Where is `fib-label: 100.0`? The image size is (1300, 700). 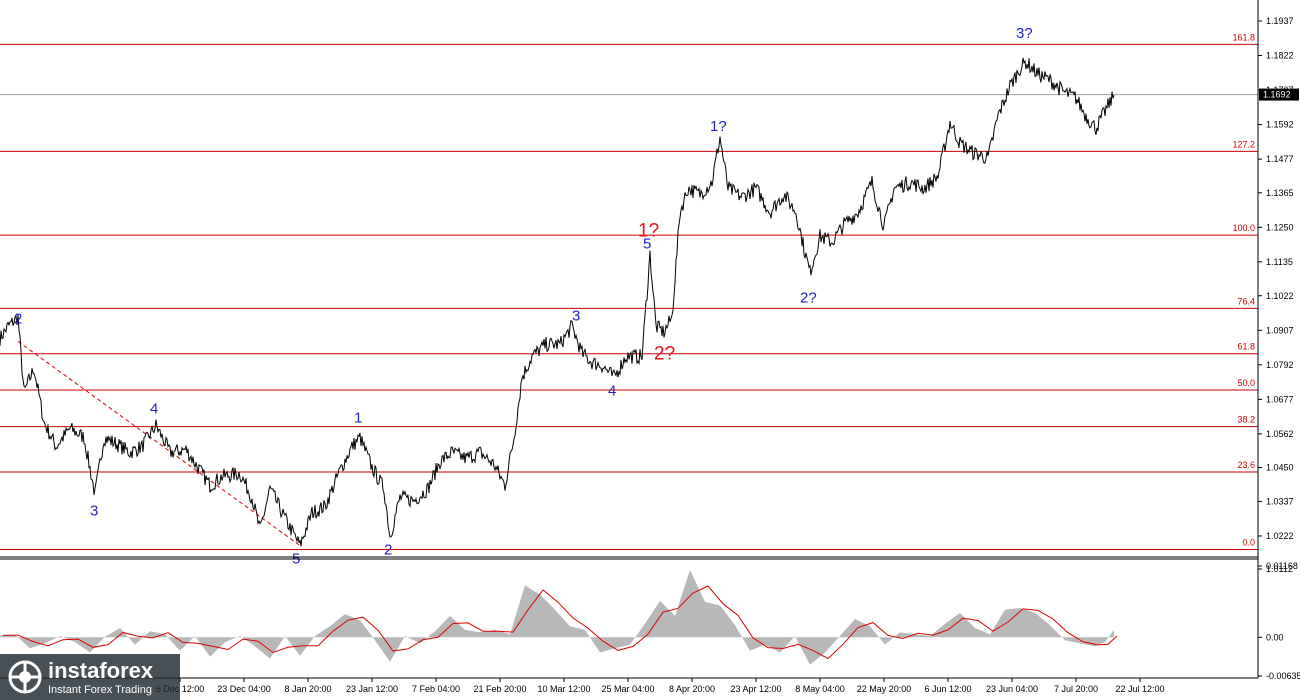
fib-label: 100.0 is located at coordinates (1243, 228).